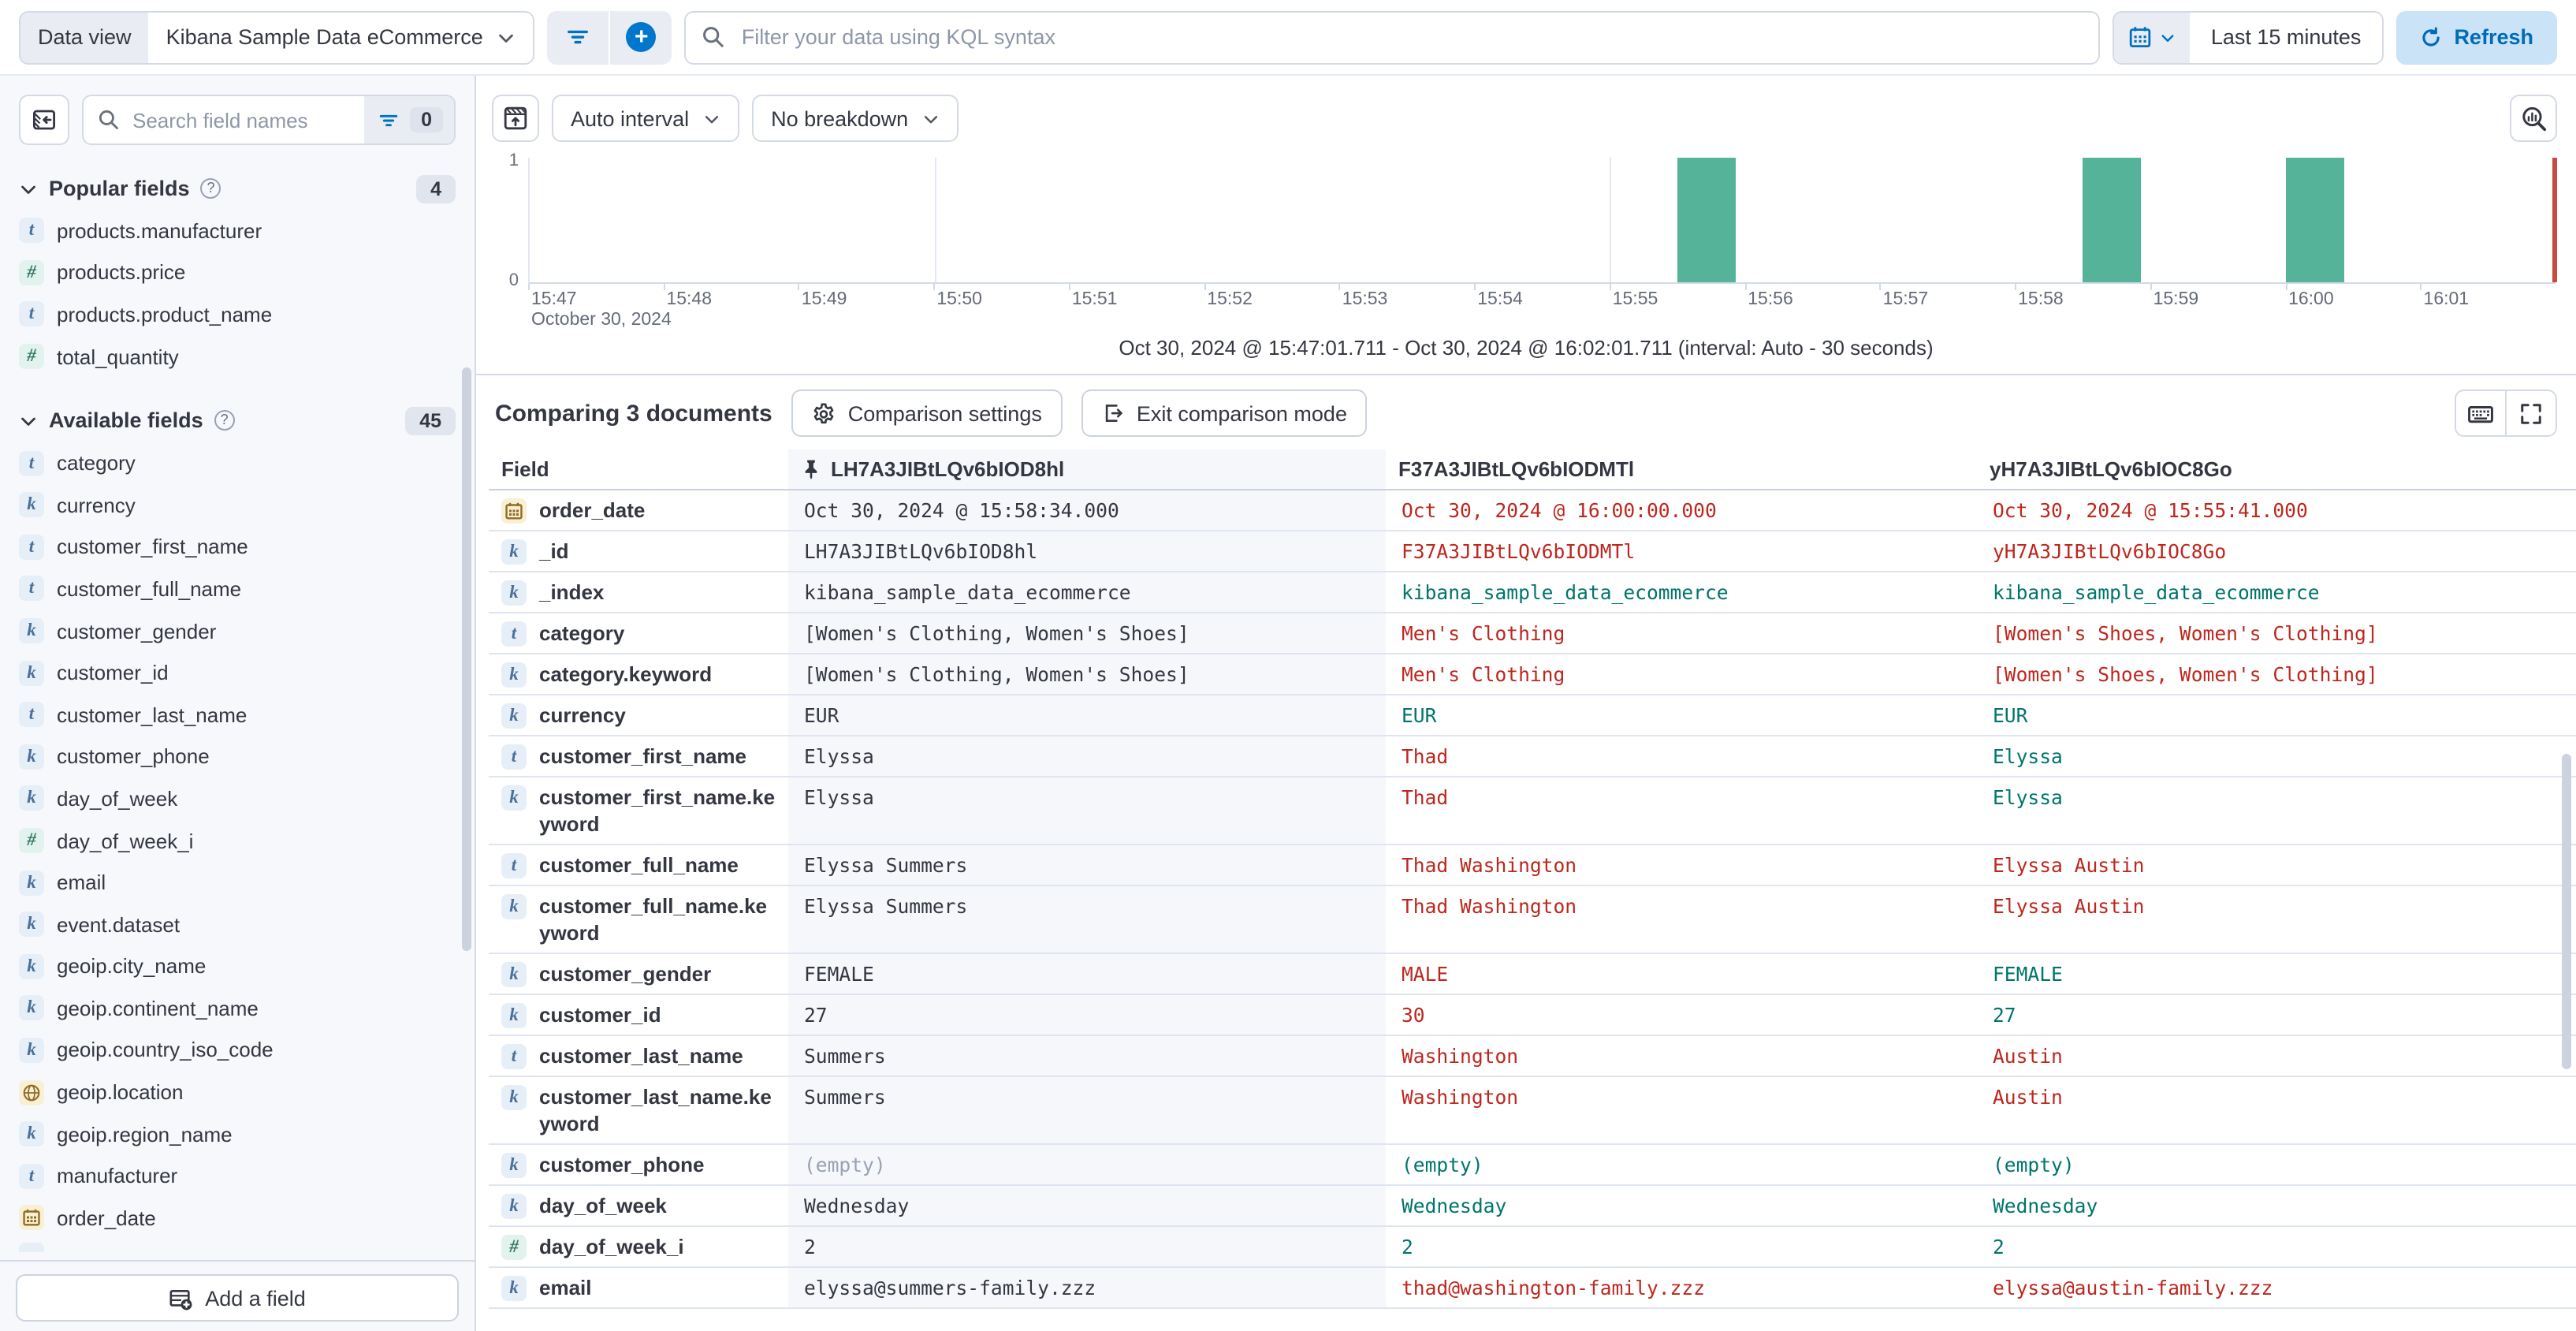 The image size is (2576, 1331). I want to click on field-item-day_of_week: k day_of_week, so click(237, 798).